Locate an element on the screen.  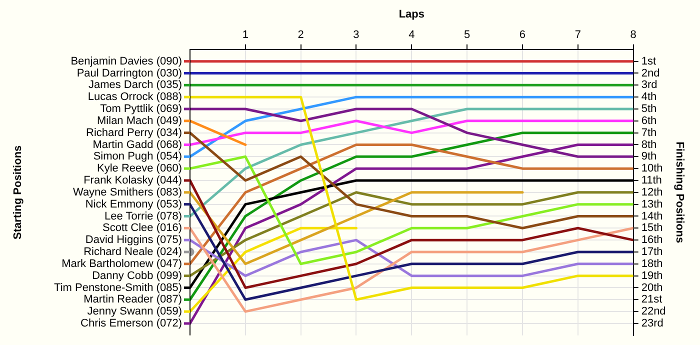
legend-label: David Higgins (075) is located at coordinates (133, 240).